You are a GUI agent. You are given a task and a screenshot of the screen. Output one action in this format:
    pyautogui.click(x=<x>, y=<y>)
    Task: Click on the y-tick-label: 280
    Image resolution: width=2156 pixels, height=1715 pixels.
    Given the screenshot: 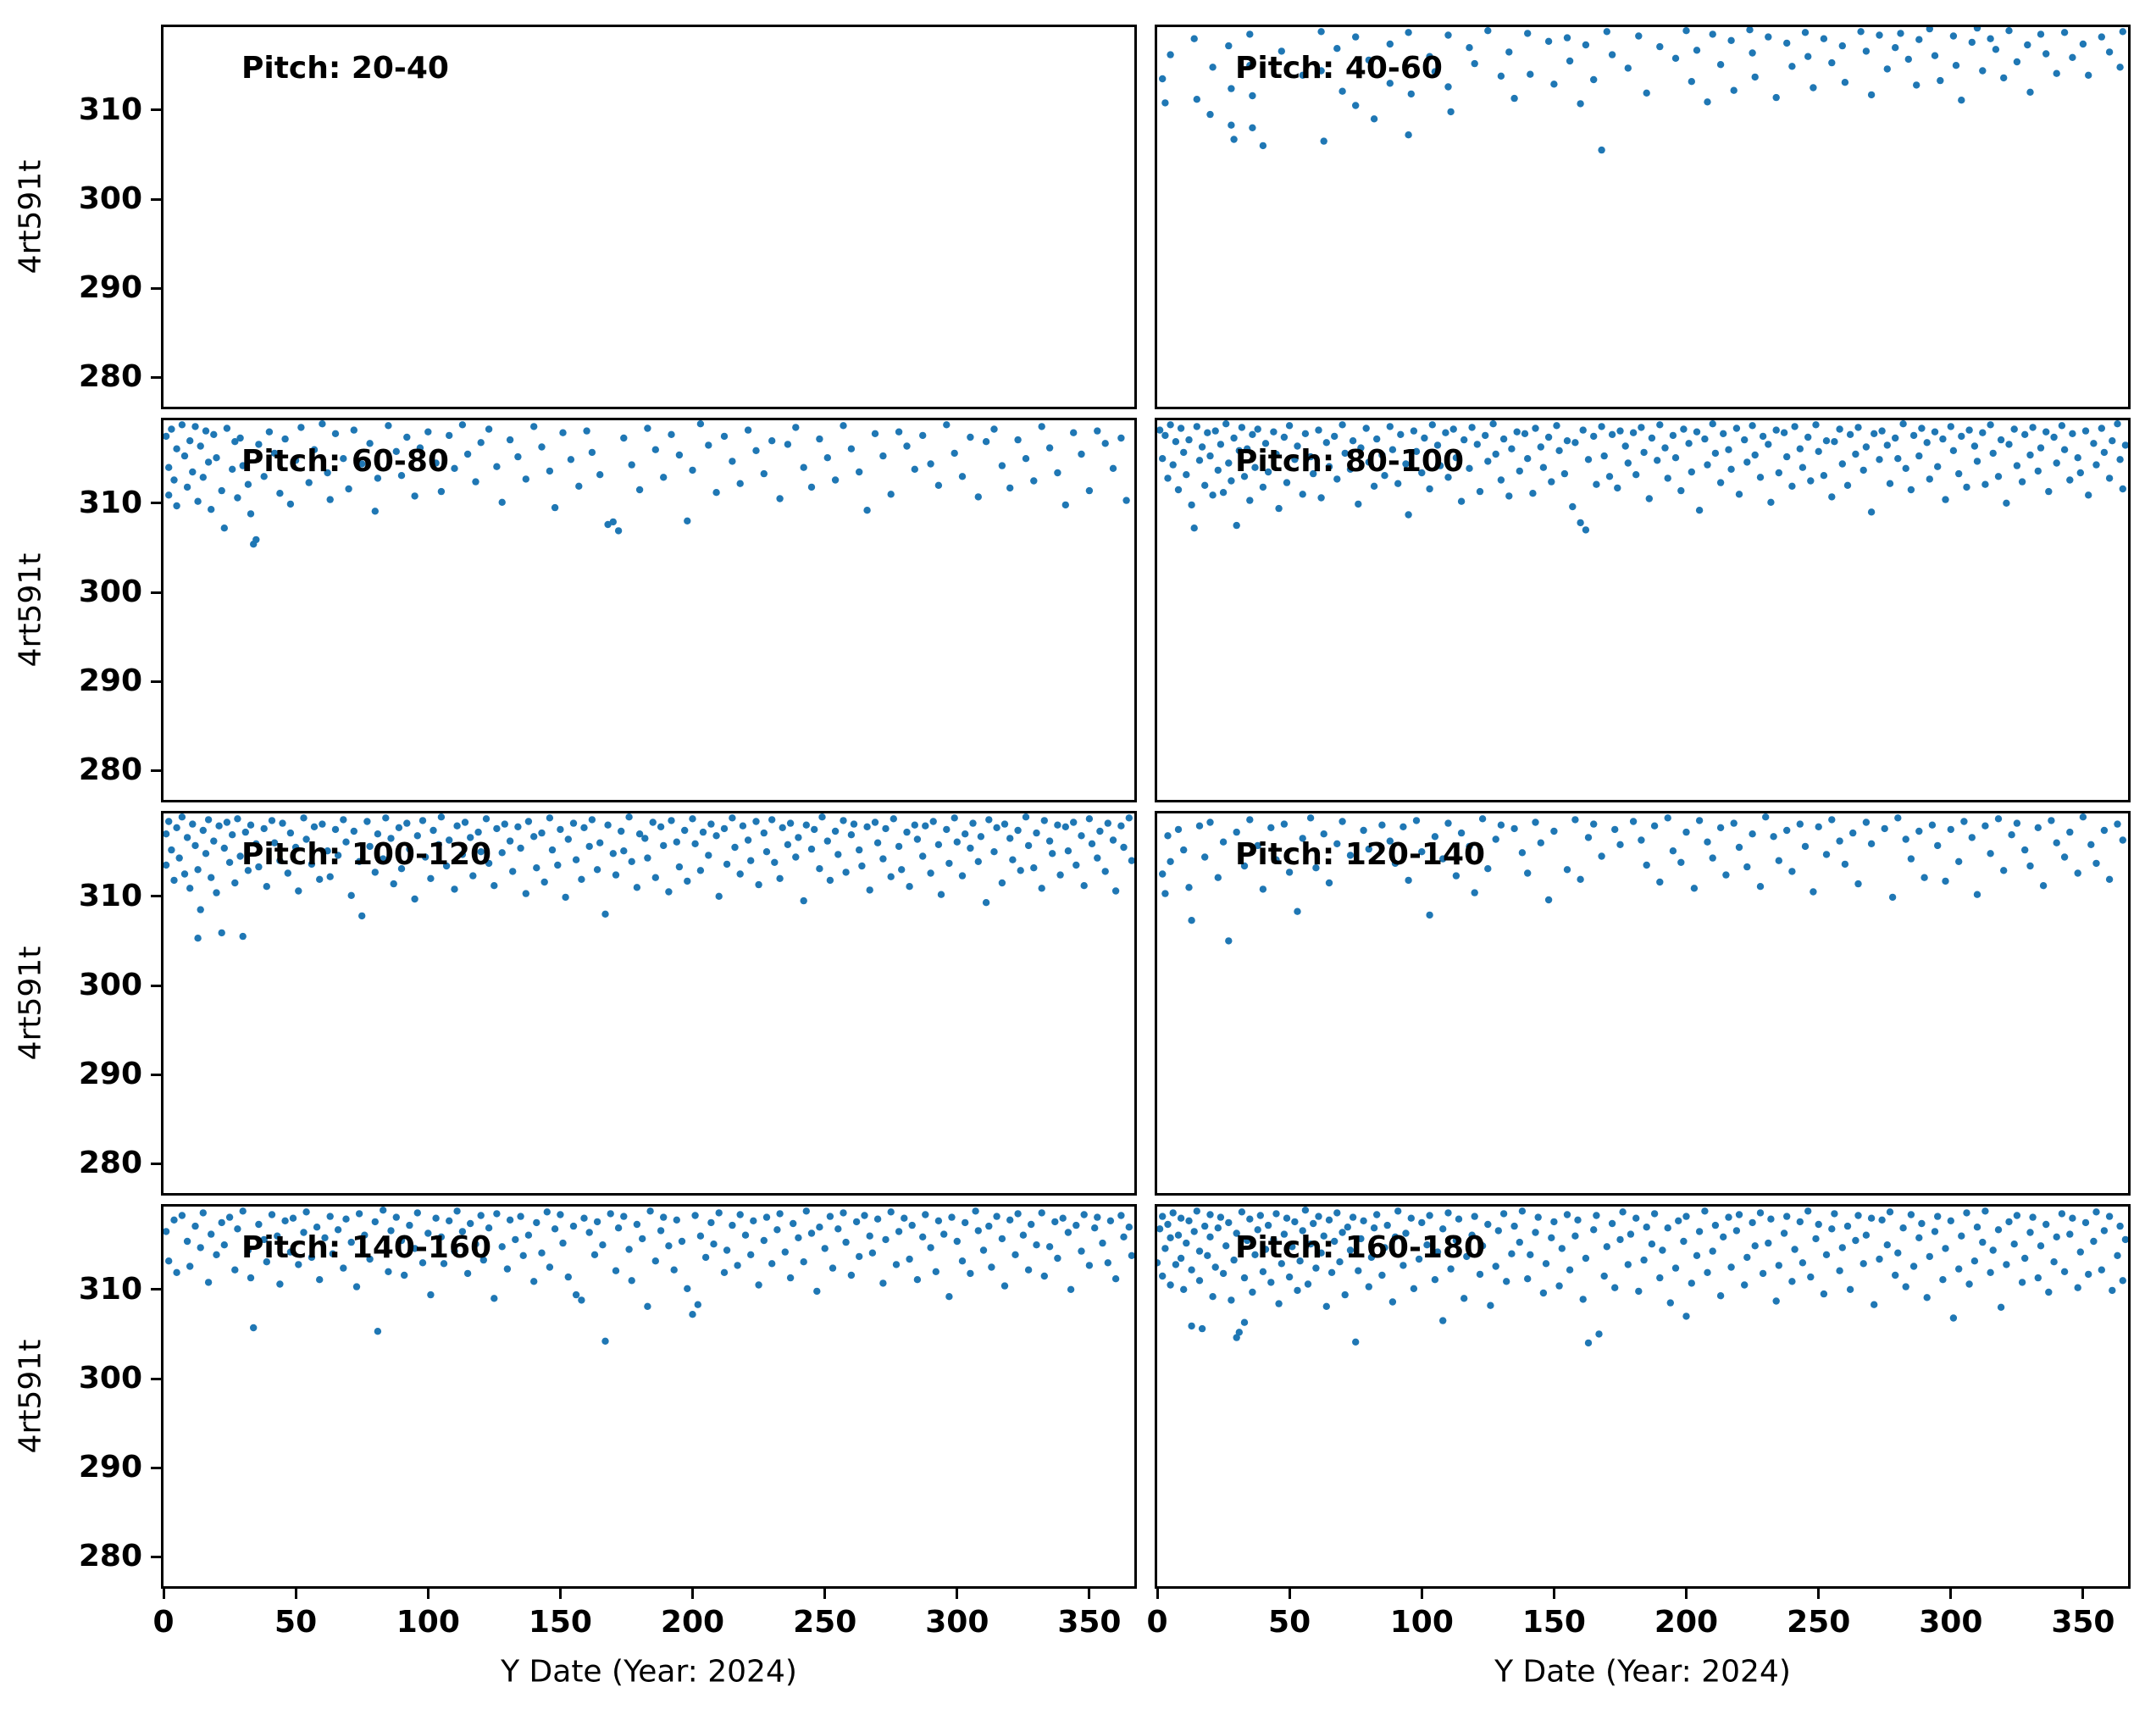 What is the action you would take?
    pyautogui.click(x=110, y=770)
    